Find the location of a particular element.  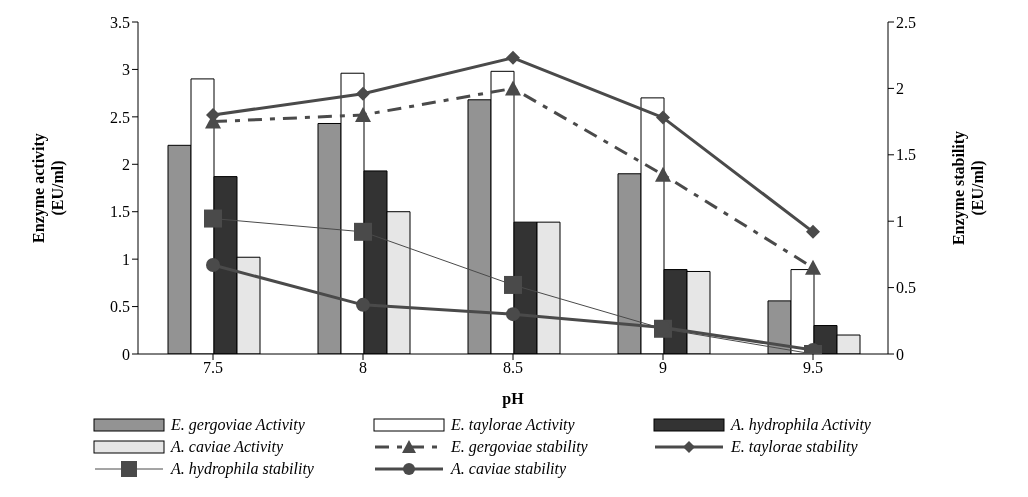

legend-label: A. hydrophila stability is located at coordinates (242, 469).